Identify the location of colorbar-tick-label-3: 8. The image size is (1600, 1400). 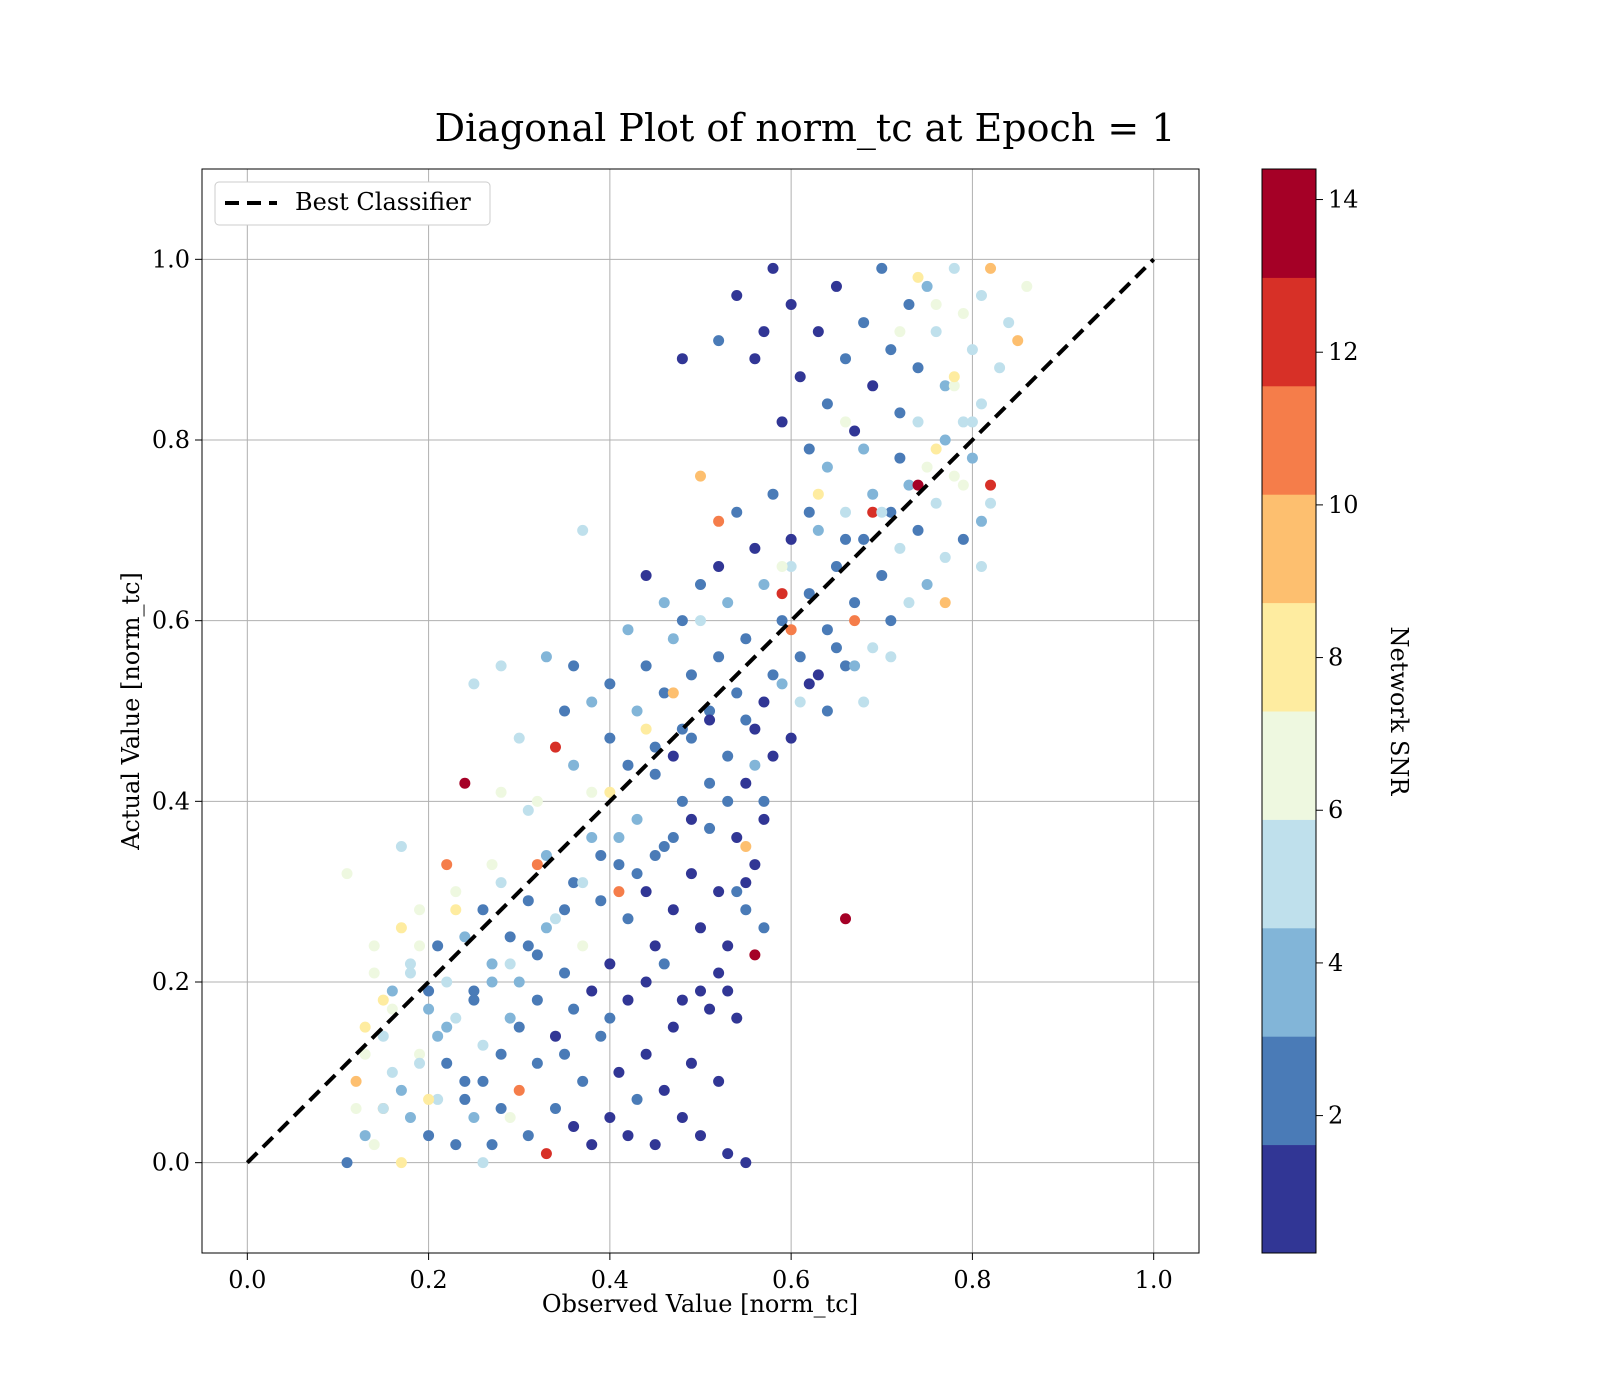
(1335, 658).